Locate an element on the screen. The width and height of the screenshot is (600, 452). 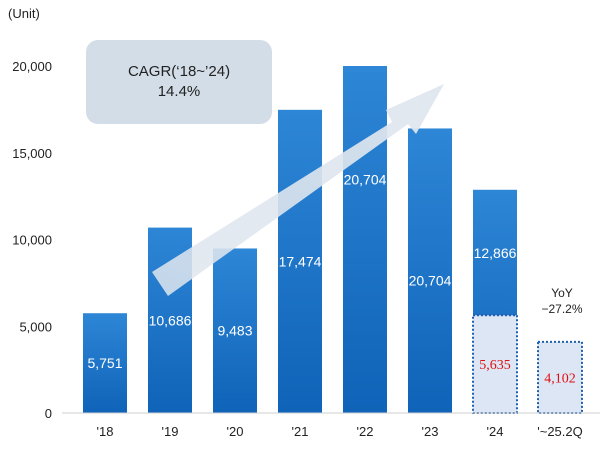
bar-value-label: 9,483 is located at coordinates (234, 331).